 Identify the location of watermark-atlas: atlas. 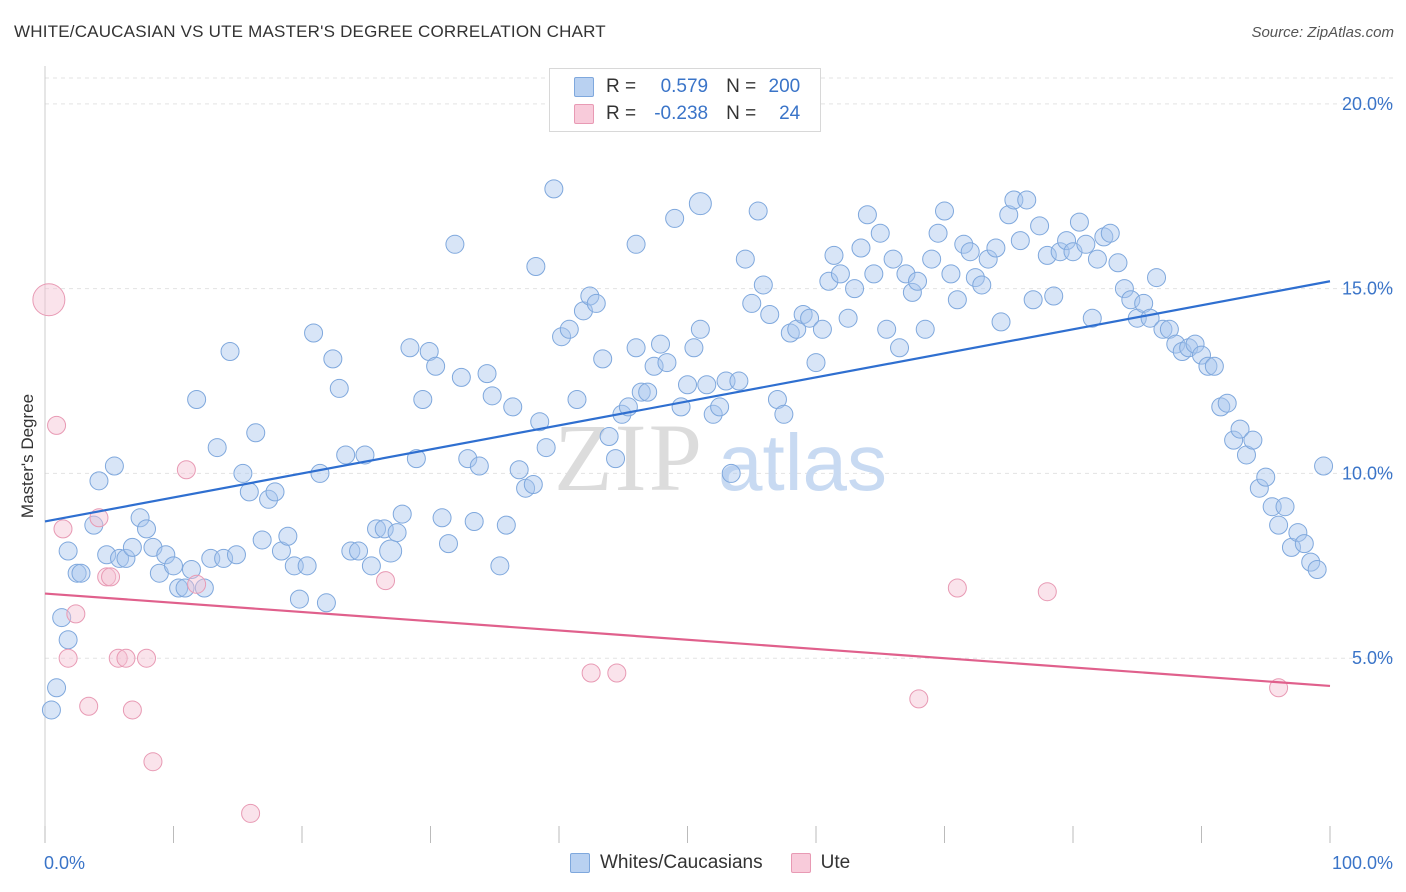
(802, 462).